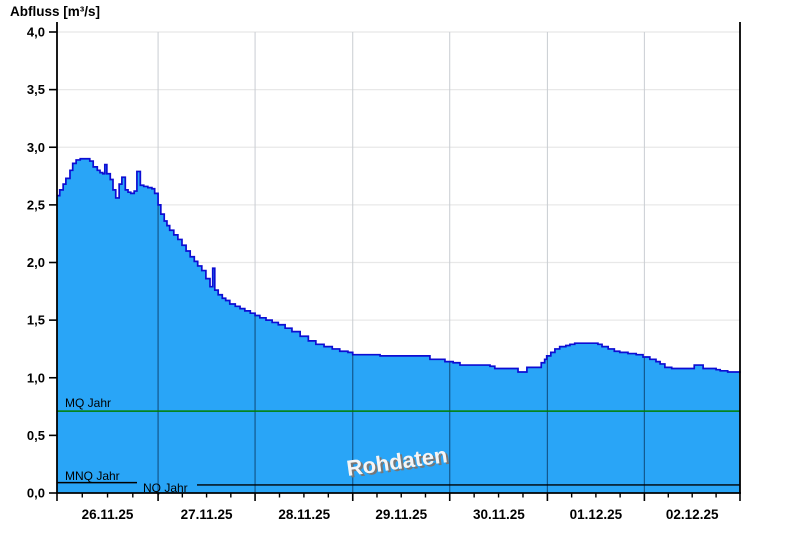 The height and width of the screenshot is (550, 800). What do you see at coordinates (36, 262) in the screenshot?
I see `y-tick-label: 2,0` at bounding box center [36, 262].